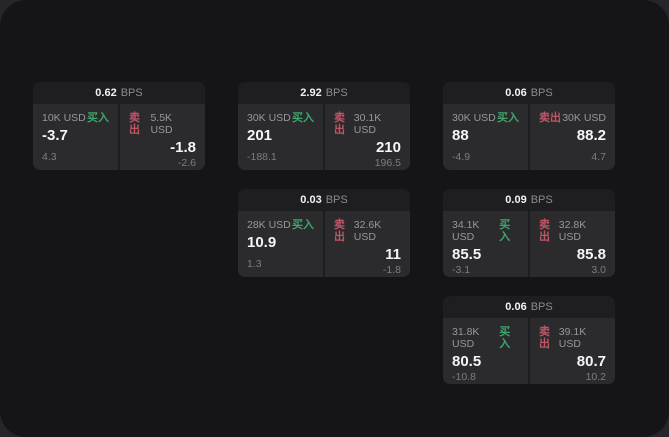  I want to click on spread-value: 2.92, so click(311, 93).